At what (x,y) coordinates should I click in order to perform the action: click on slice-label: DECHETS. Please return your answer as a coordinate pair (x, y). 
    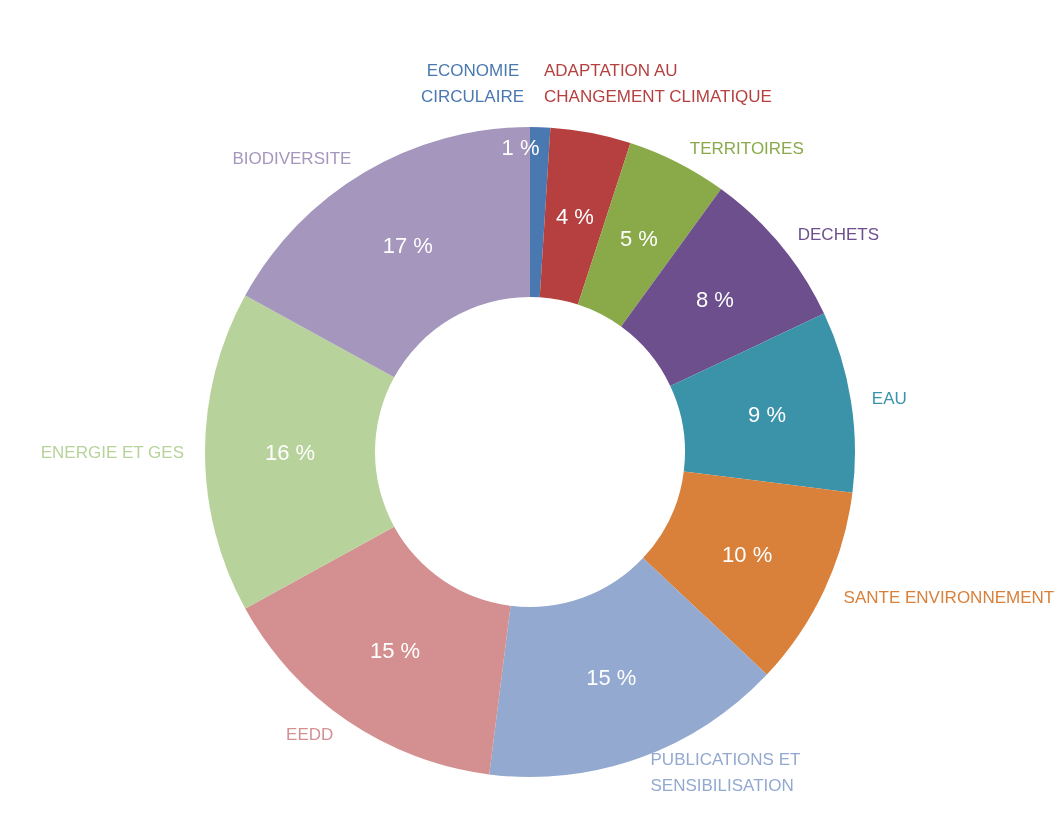
    Looking at the image, I should click on (838, 235).